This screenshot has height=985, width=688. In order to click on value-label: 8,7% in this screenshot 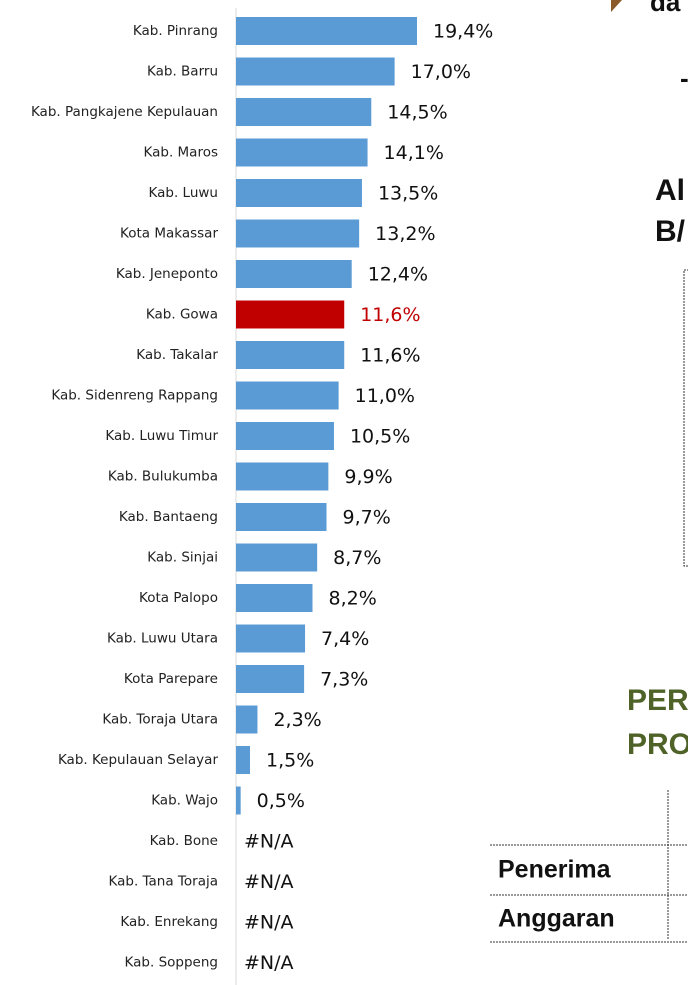, I will do `click(357, 558)`.